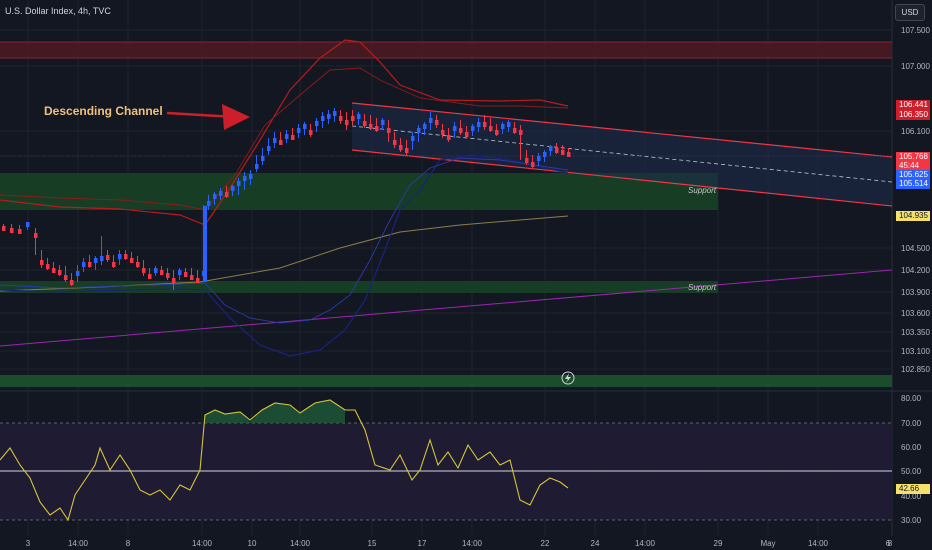  I want to click on price-tick-label: 103.350, so click(915, 332).